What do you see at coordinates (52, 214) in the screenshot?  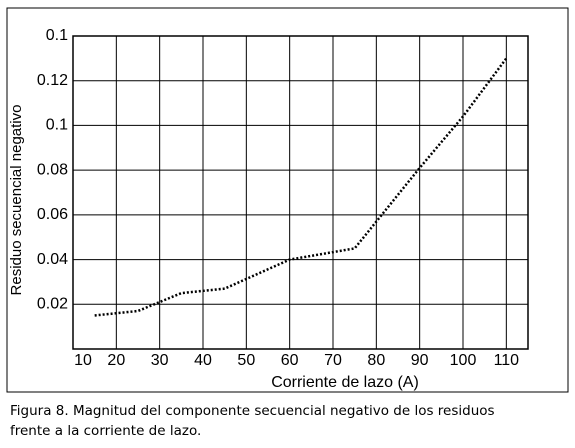 I see `y-tick-label: 0.06` at bounding box center [52, 214].